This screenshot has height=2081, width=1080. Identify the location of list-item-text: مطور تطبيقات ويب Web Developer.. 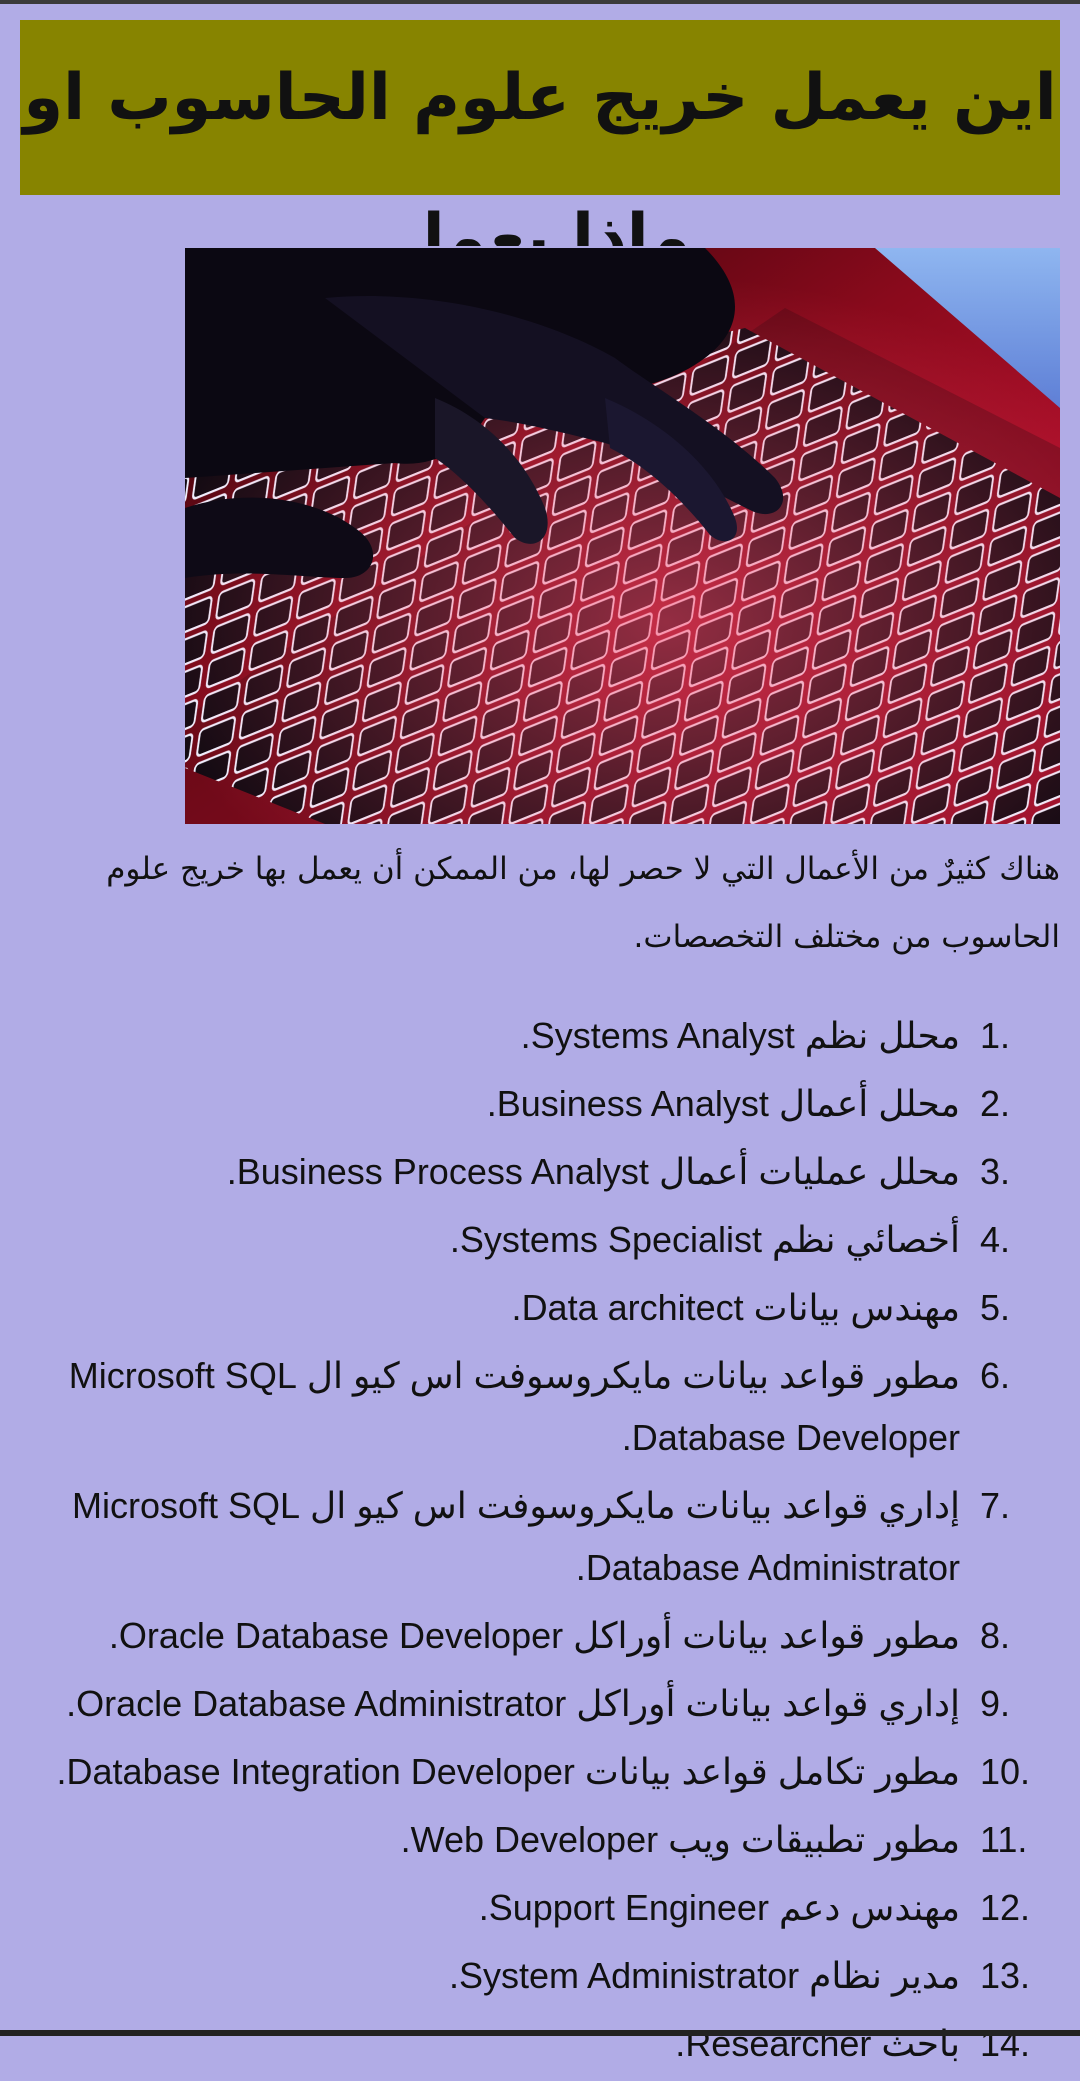
(680, 1839).